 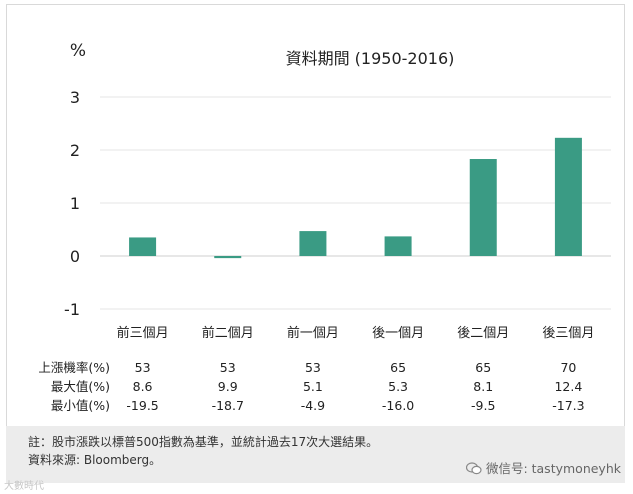 I want to click on stats-cell: 5.1, so click(x=312, y=386).